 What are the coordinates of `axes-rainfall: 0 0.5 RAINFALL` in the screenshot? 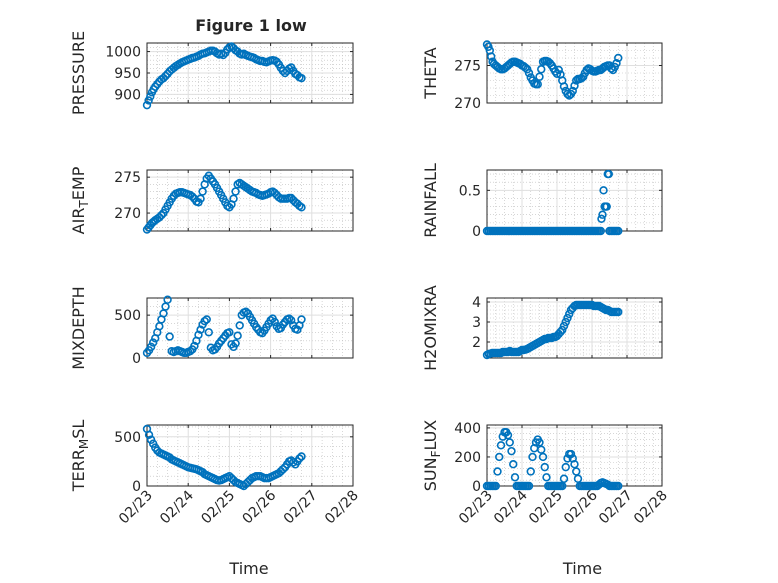 It's located at (542, 201).